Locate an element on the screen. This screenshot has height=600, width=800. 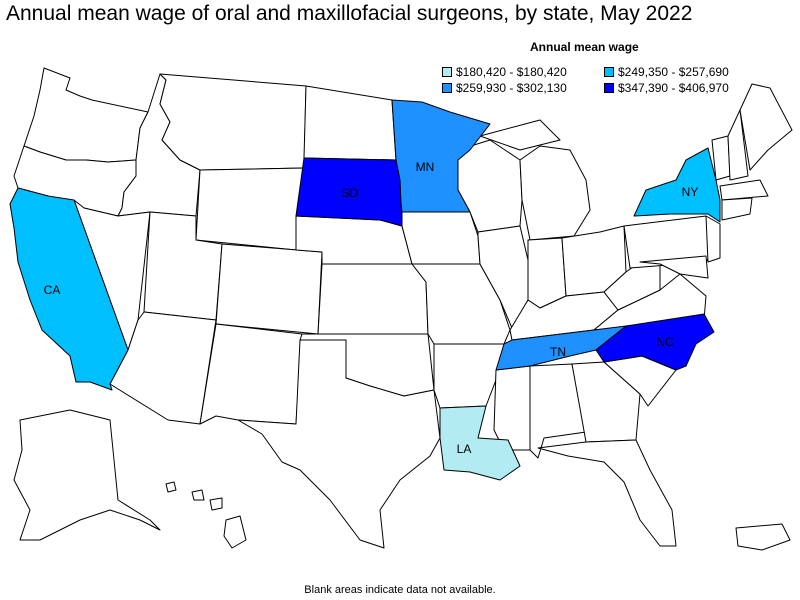
legend-title: Annual mean wage is located at coordinates (584, 47).